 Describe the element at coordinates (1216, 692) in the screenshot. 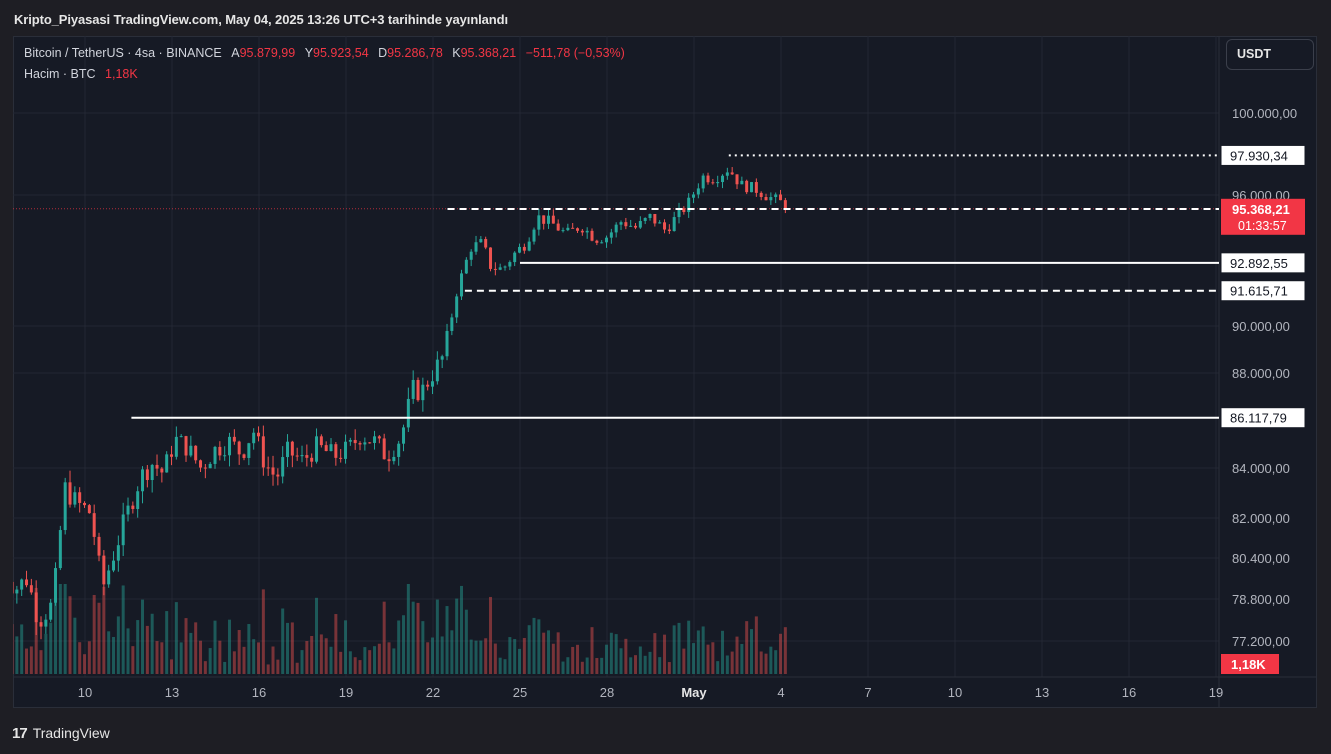

I see `time-axis-label: 19` at that location.